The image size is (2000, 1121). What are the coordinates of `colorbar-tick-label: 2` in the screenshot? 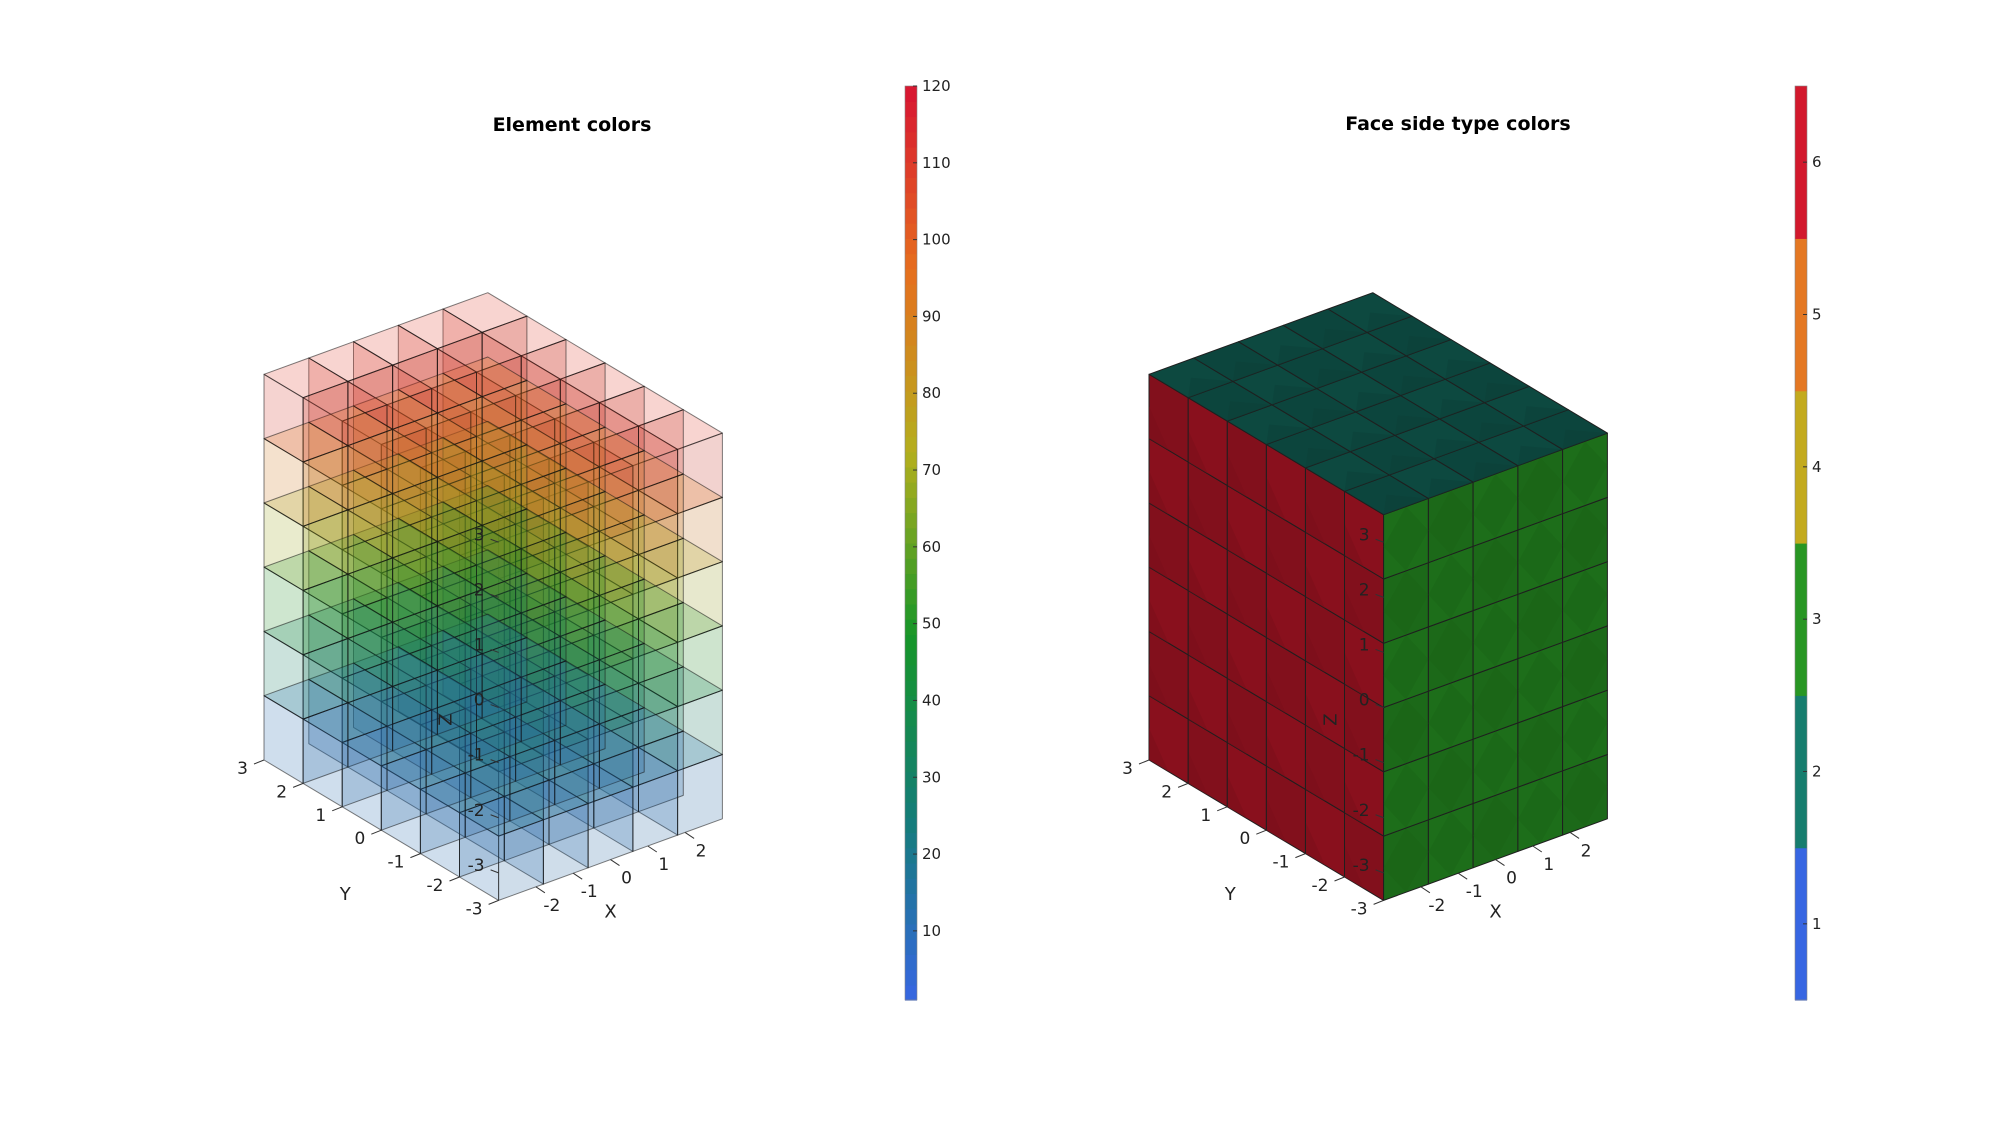 It's located at (1817, 772).